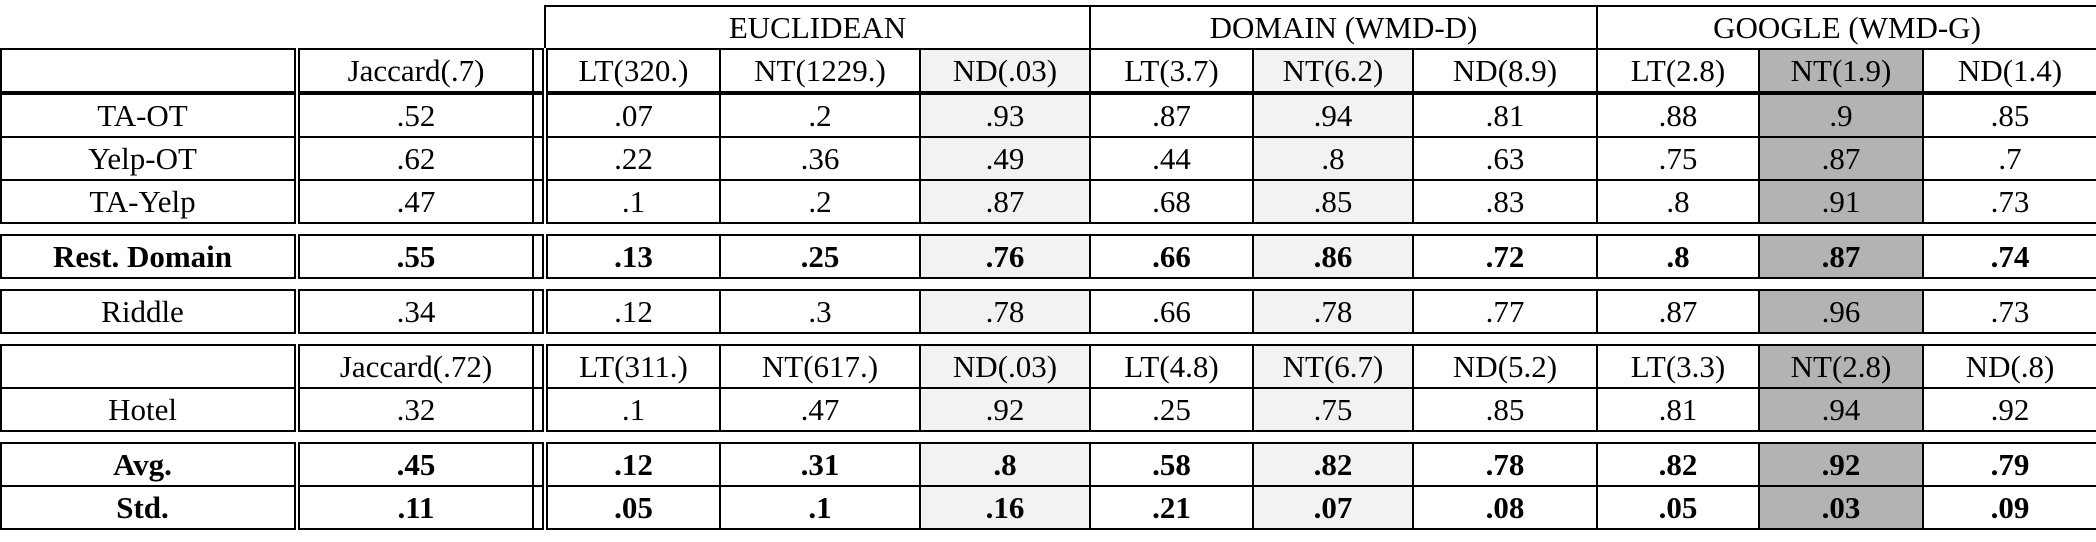  What do you see at coordinates (820, 115) in the screenshot?
I see `value-cell: .2` at bounding box center [820, 115].